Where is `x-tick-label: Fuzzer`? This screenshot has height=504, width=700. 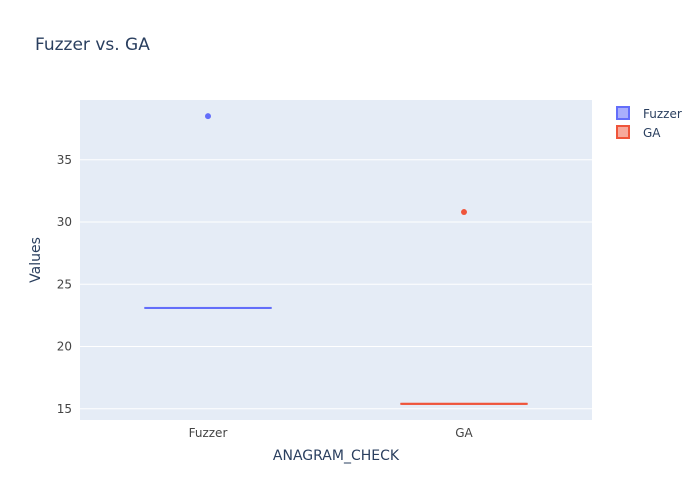
x-tick-label: Fuzzer is located at coordinates (208, 433).